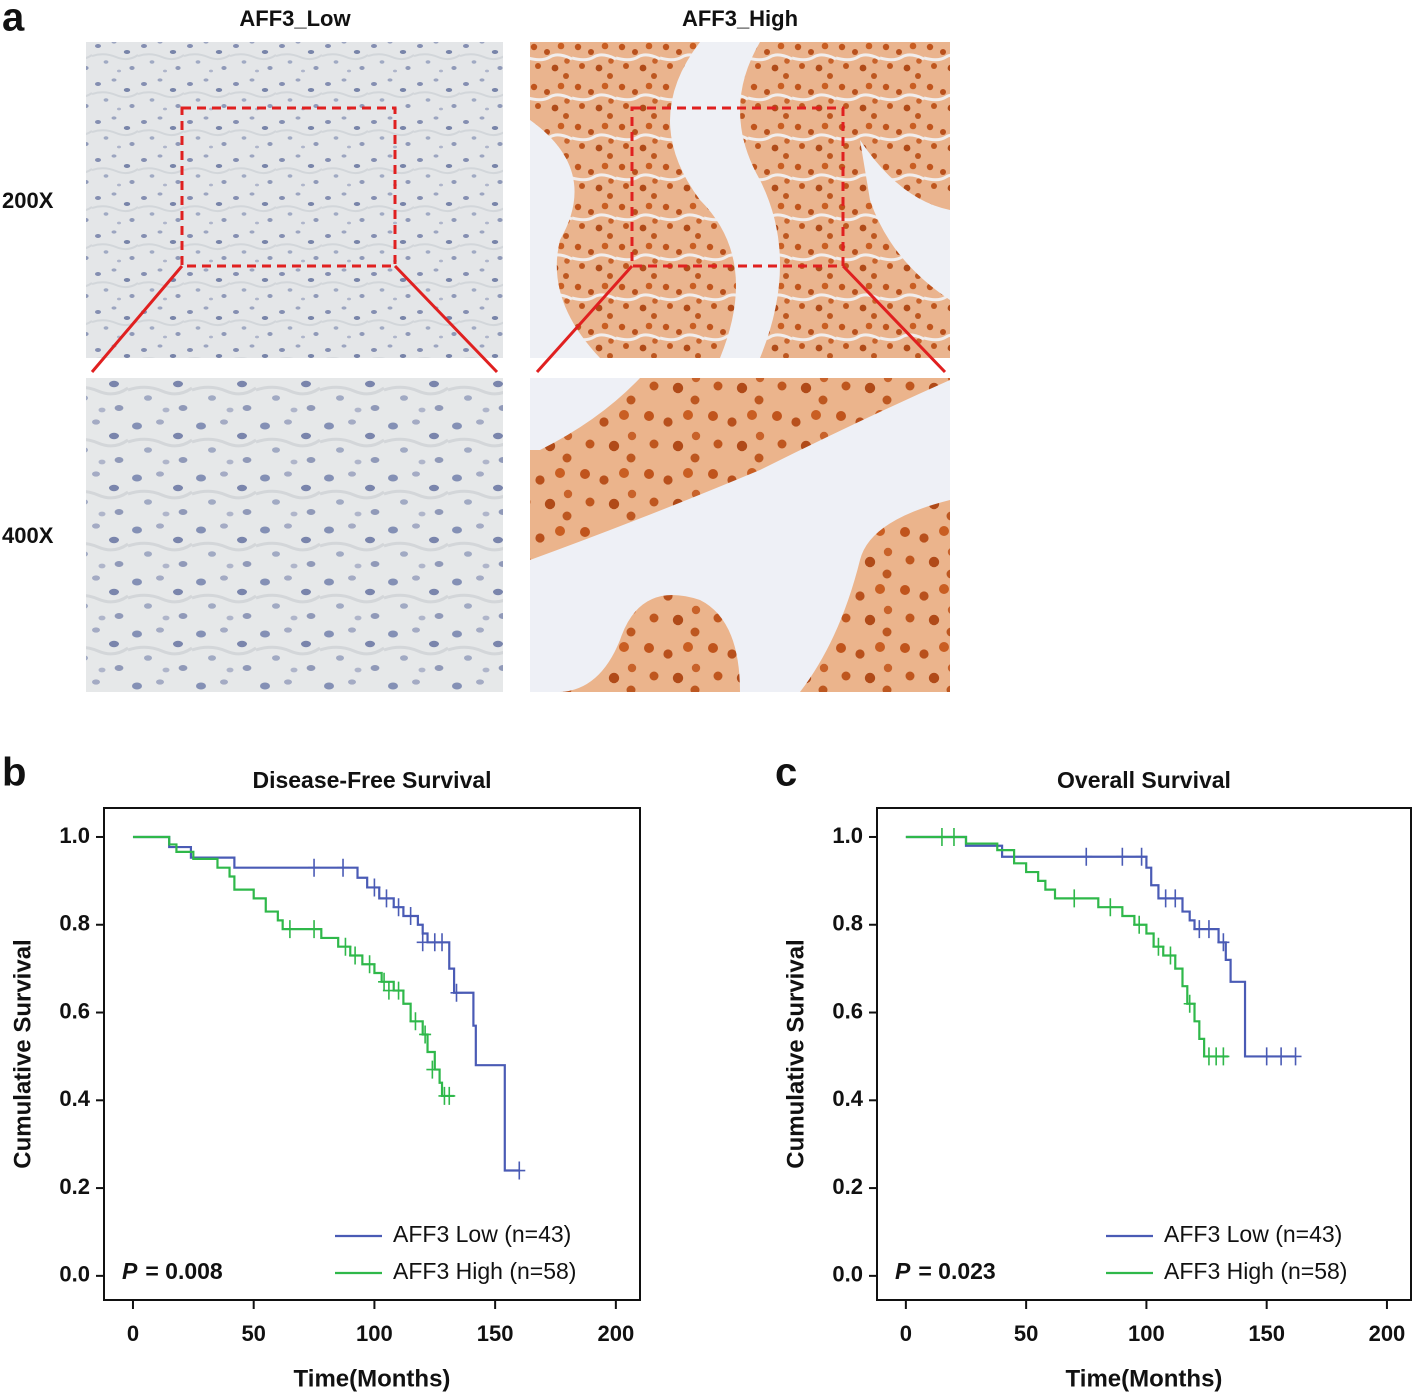  What do you see at coordinates (956, 1271) in the screenshot?
I see `p-value: = 0.023` at bounding box center [956, 1271].